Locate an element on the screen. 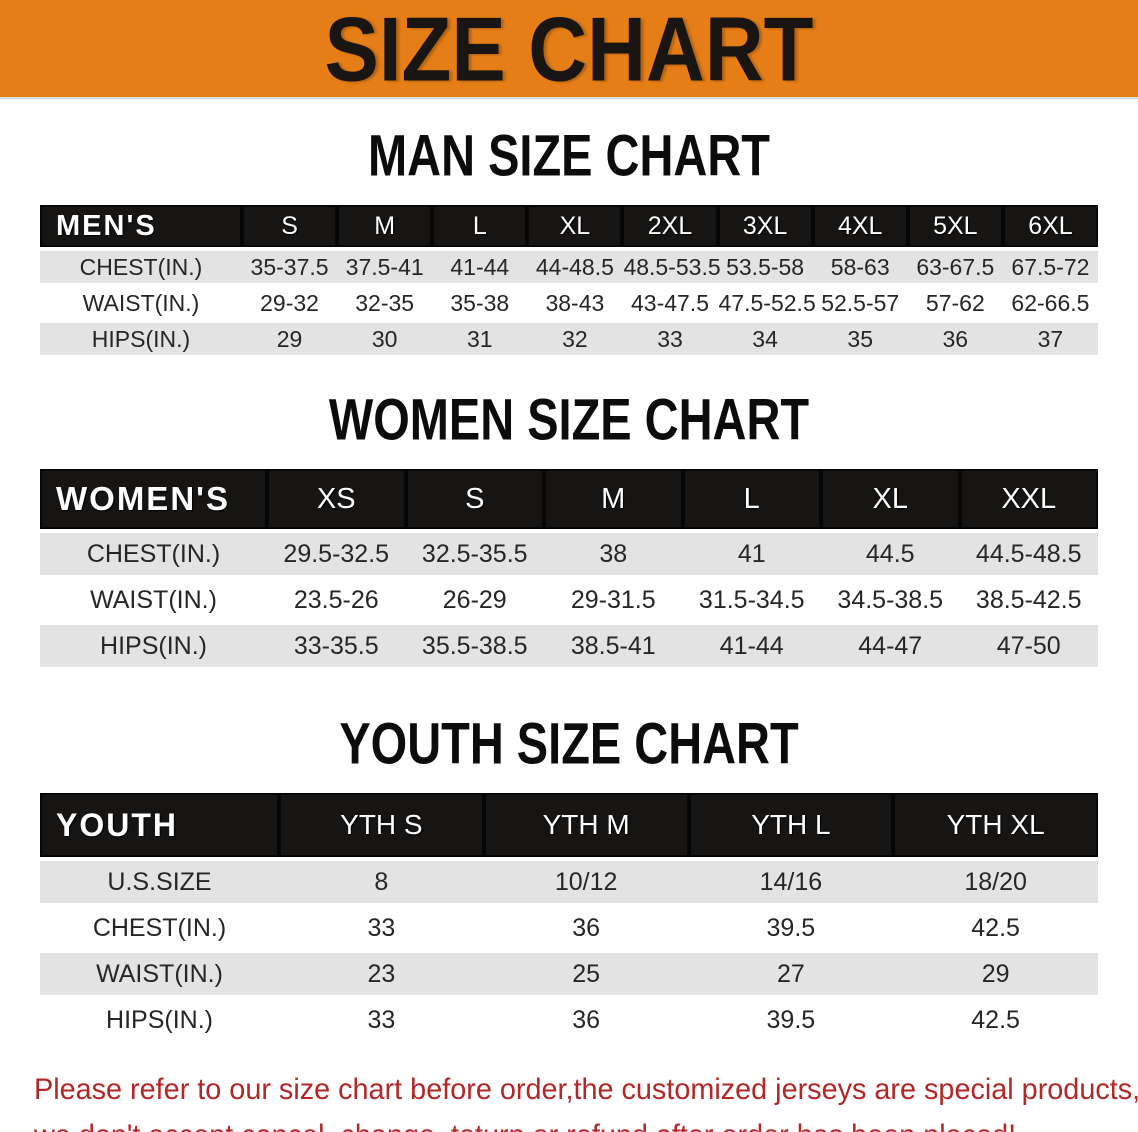 The width and height of the screenshot is (1138, 1132). size-value-cell: 31.5-34.5 is located at coordinates (751, 600).